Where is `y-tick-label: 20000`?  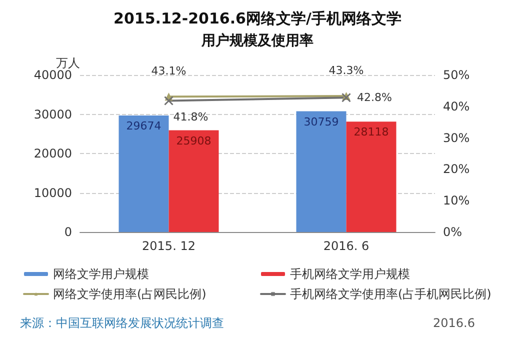
y-tick-label: 20000 is located at coordinates (53, 153).